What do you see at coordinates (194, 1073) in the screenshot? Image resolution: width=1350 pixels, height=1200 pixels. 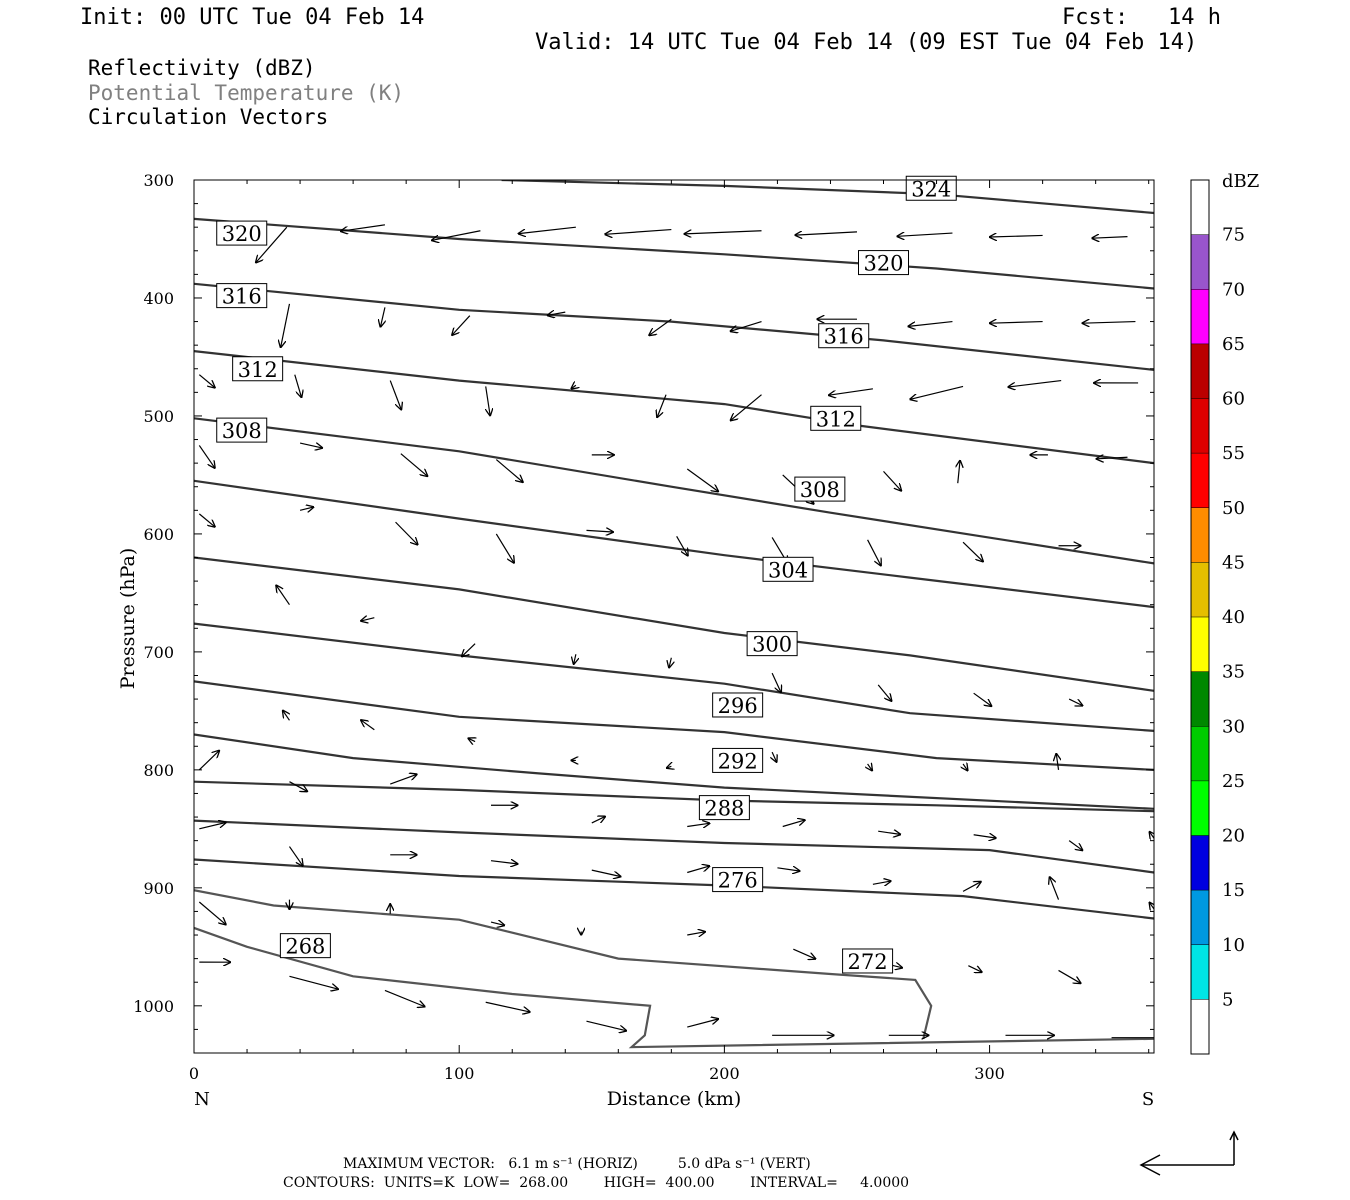 I see `x-tick-label: 0` at bounding box center [194, 1073].